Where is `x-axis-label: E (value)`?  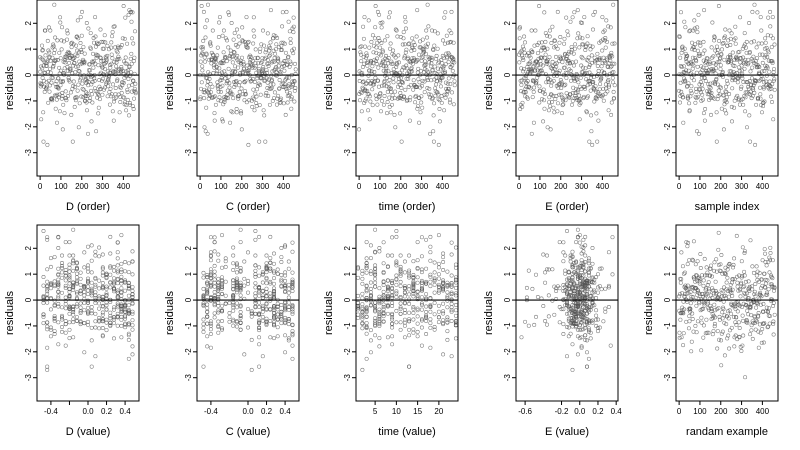 x-axis-label: E (value) is located at coordinates (567, 432).